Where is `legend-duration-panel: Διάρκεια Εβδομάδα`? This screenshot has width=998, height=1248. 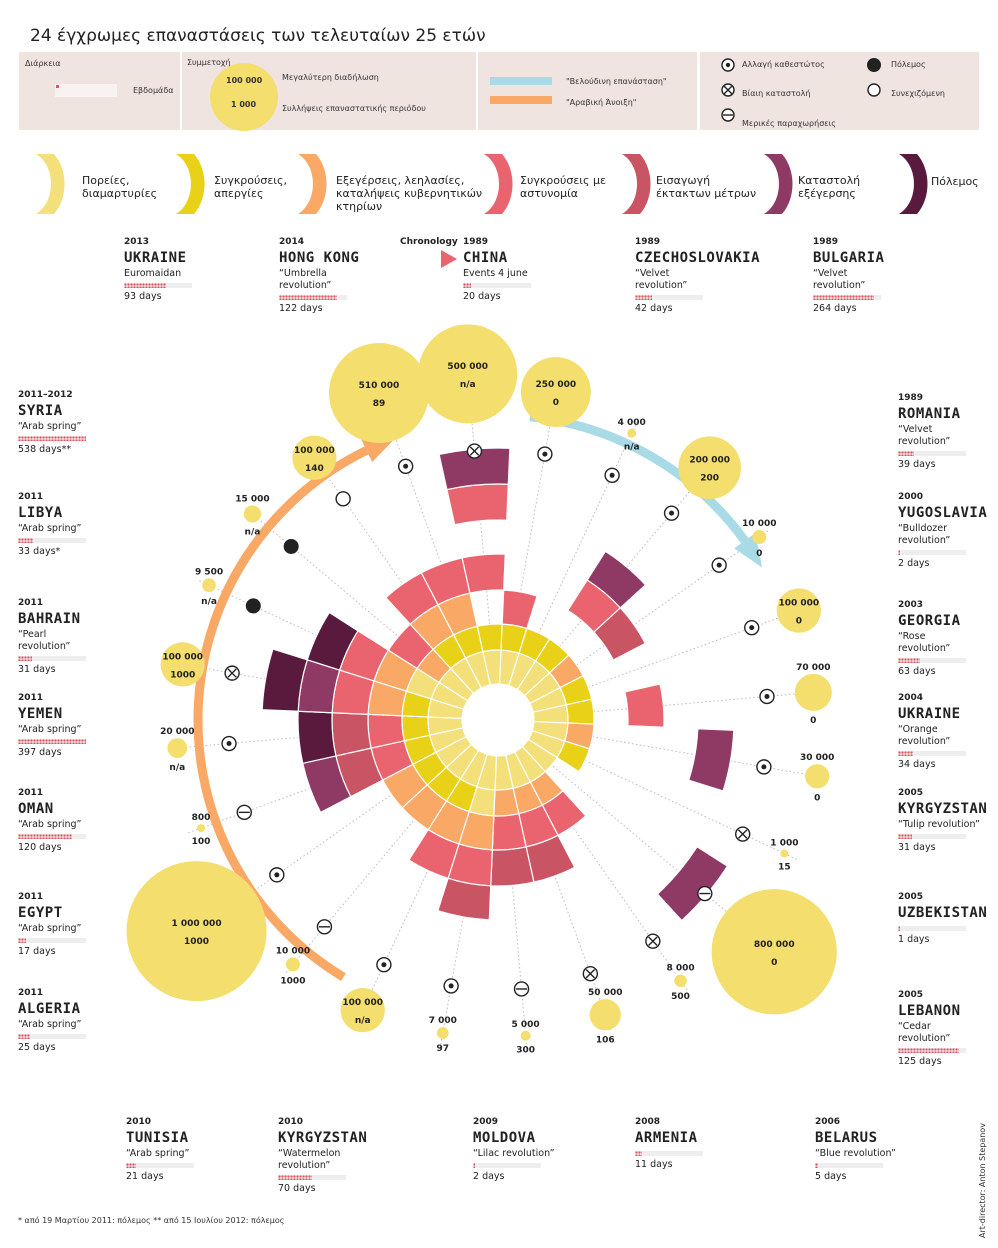
legend-duration-panel: Διάρκεια Εβδομάδα is located at coordinates (99, 91).